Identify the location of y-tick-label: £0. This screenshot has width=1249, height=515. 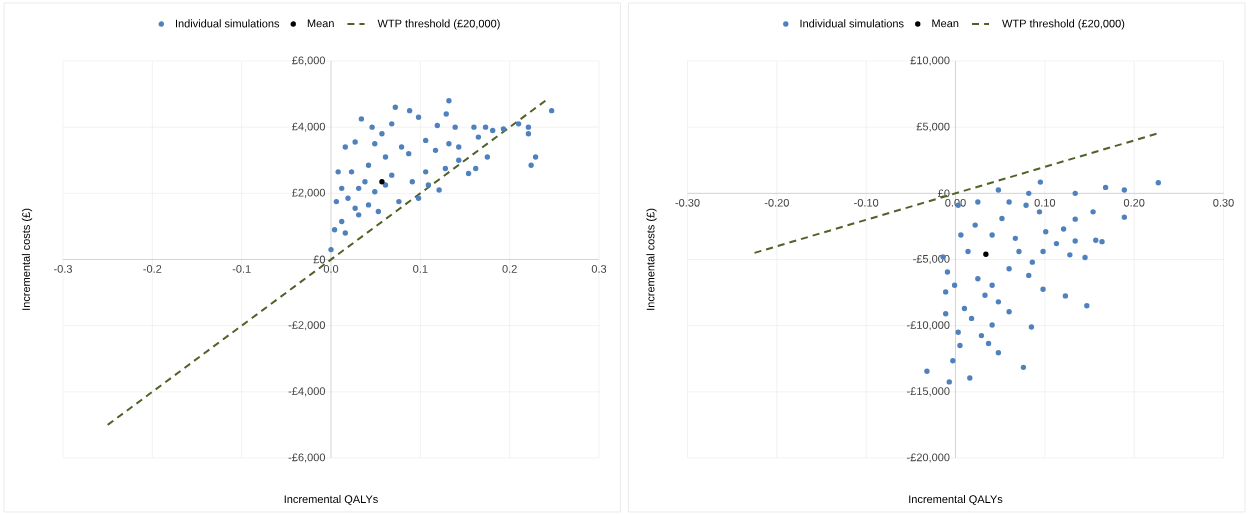
(319, 259).